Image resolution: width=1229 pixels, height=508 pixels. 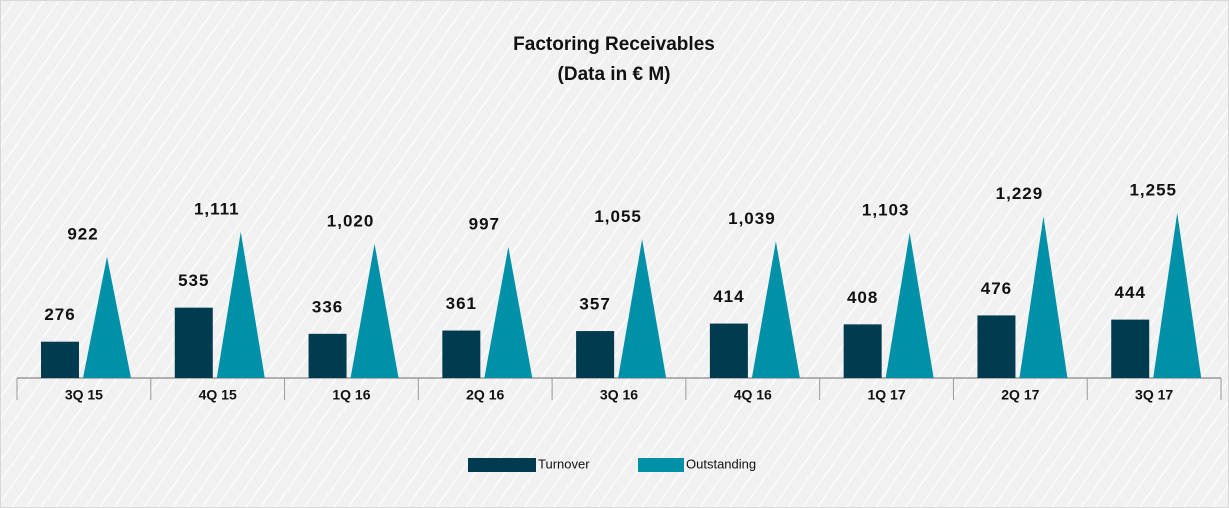 What do you see at coordinates (564, 463) in the screenshot?
I see `legend-label: Turnover` at bounding box center [564, 463].